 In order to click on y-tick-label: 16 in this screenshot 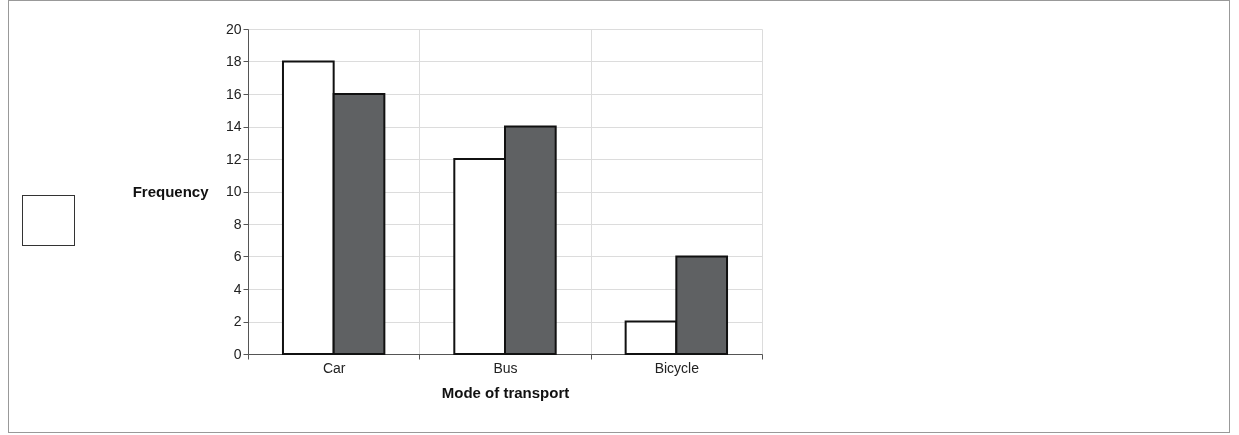, I will do `click(233, 93)`.